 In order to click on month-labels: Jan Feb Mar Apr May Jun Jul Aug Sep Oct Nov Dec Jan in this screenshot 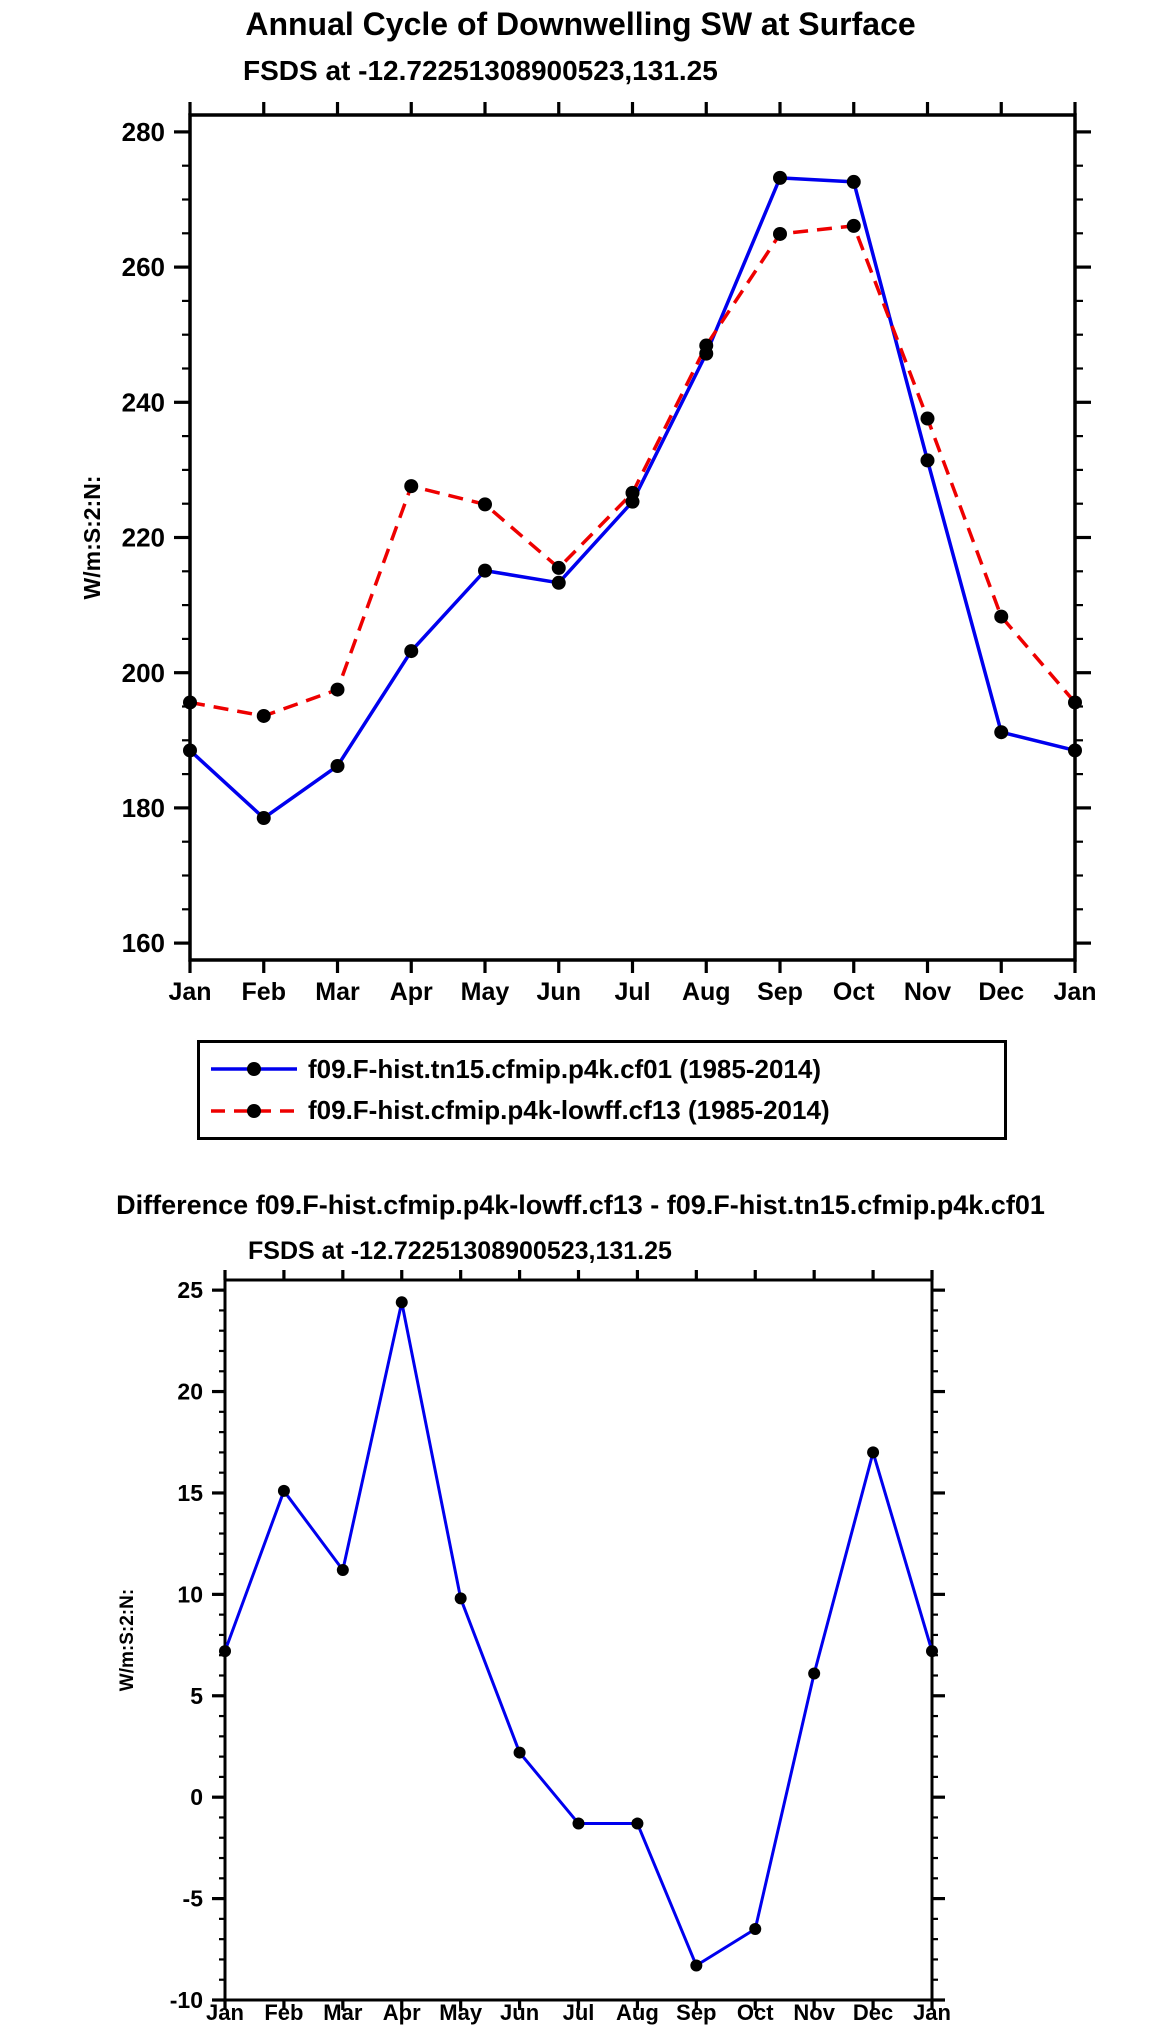, I will do `click(578, 2012)`.